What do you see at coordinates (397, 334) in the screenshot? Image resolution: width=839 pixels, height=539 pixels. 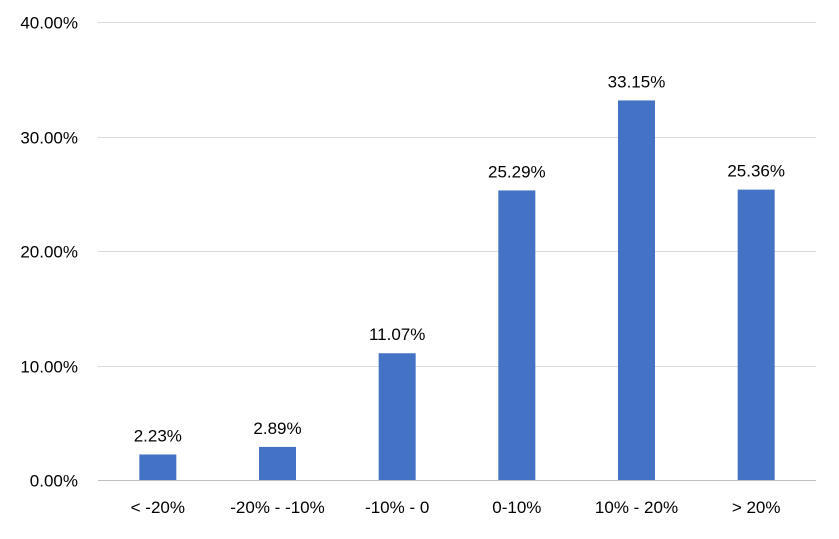 I see `data-label: 11.07%` at bounding box center [397, 334].